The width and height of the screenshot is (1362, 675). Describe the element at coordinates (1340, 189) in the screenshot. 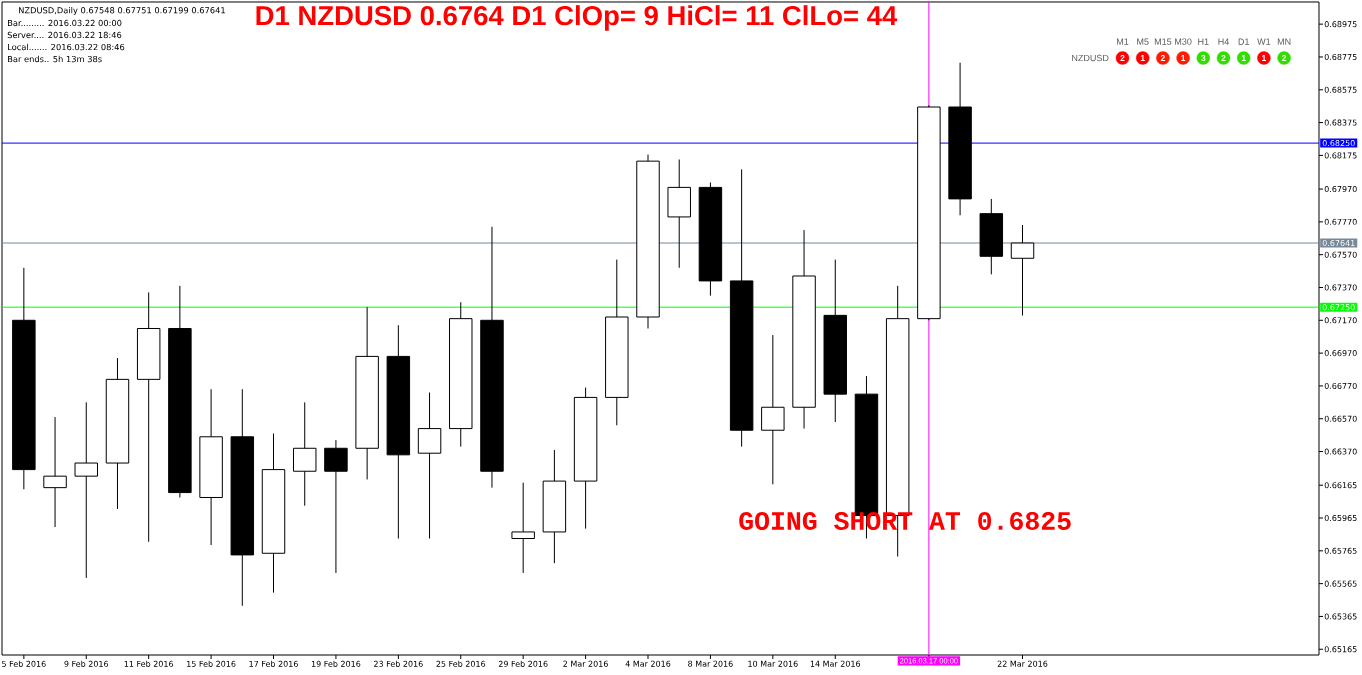

I see `y-tick-label: 0.67970` at that location.